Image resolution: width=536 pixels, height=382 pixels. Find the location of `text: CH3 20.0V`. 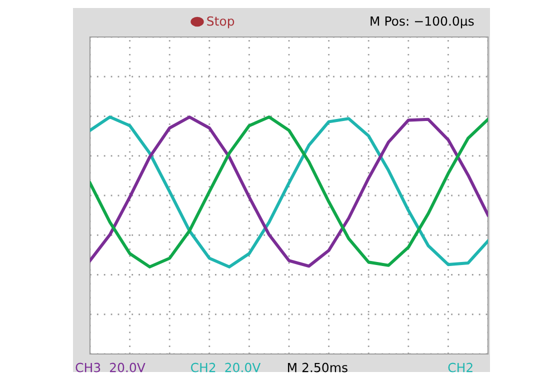

text: CH3 20.0V is located at coordinates (111, 367).